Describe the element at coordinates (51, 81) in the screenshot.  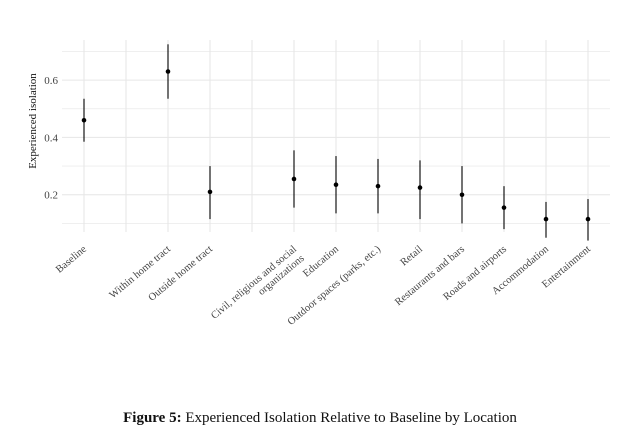
I see `y-tick-label: 0.6` at that location.